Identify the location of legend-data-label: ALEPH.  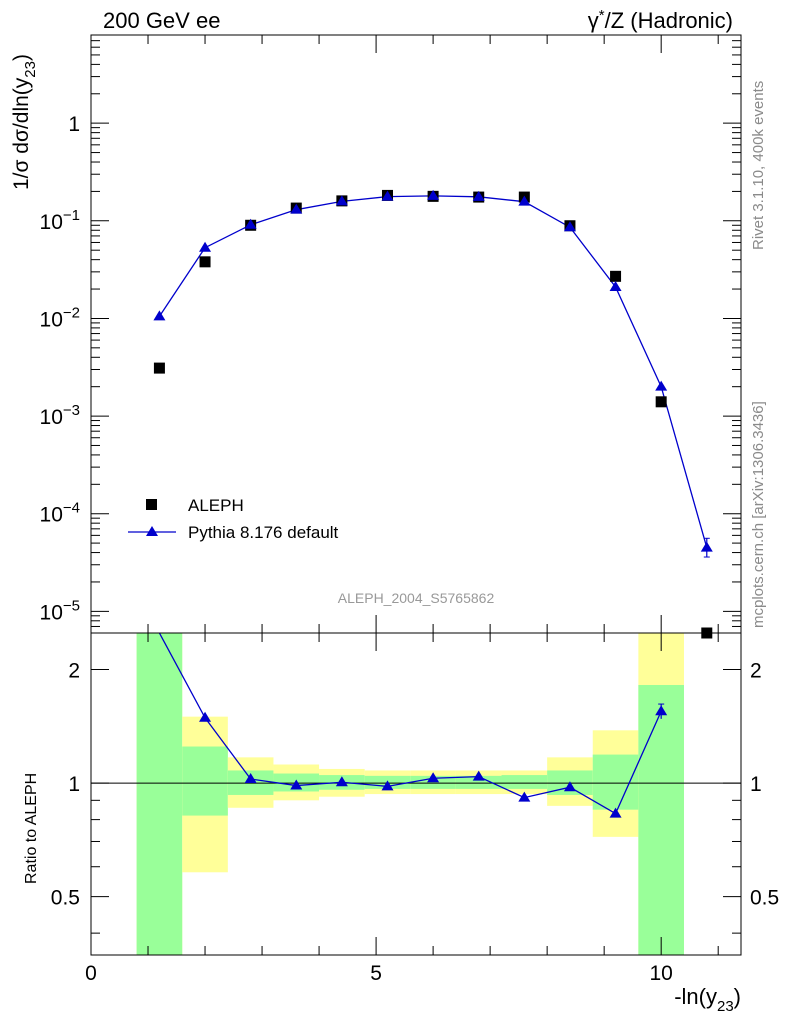
(216, 505).